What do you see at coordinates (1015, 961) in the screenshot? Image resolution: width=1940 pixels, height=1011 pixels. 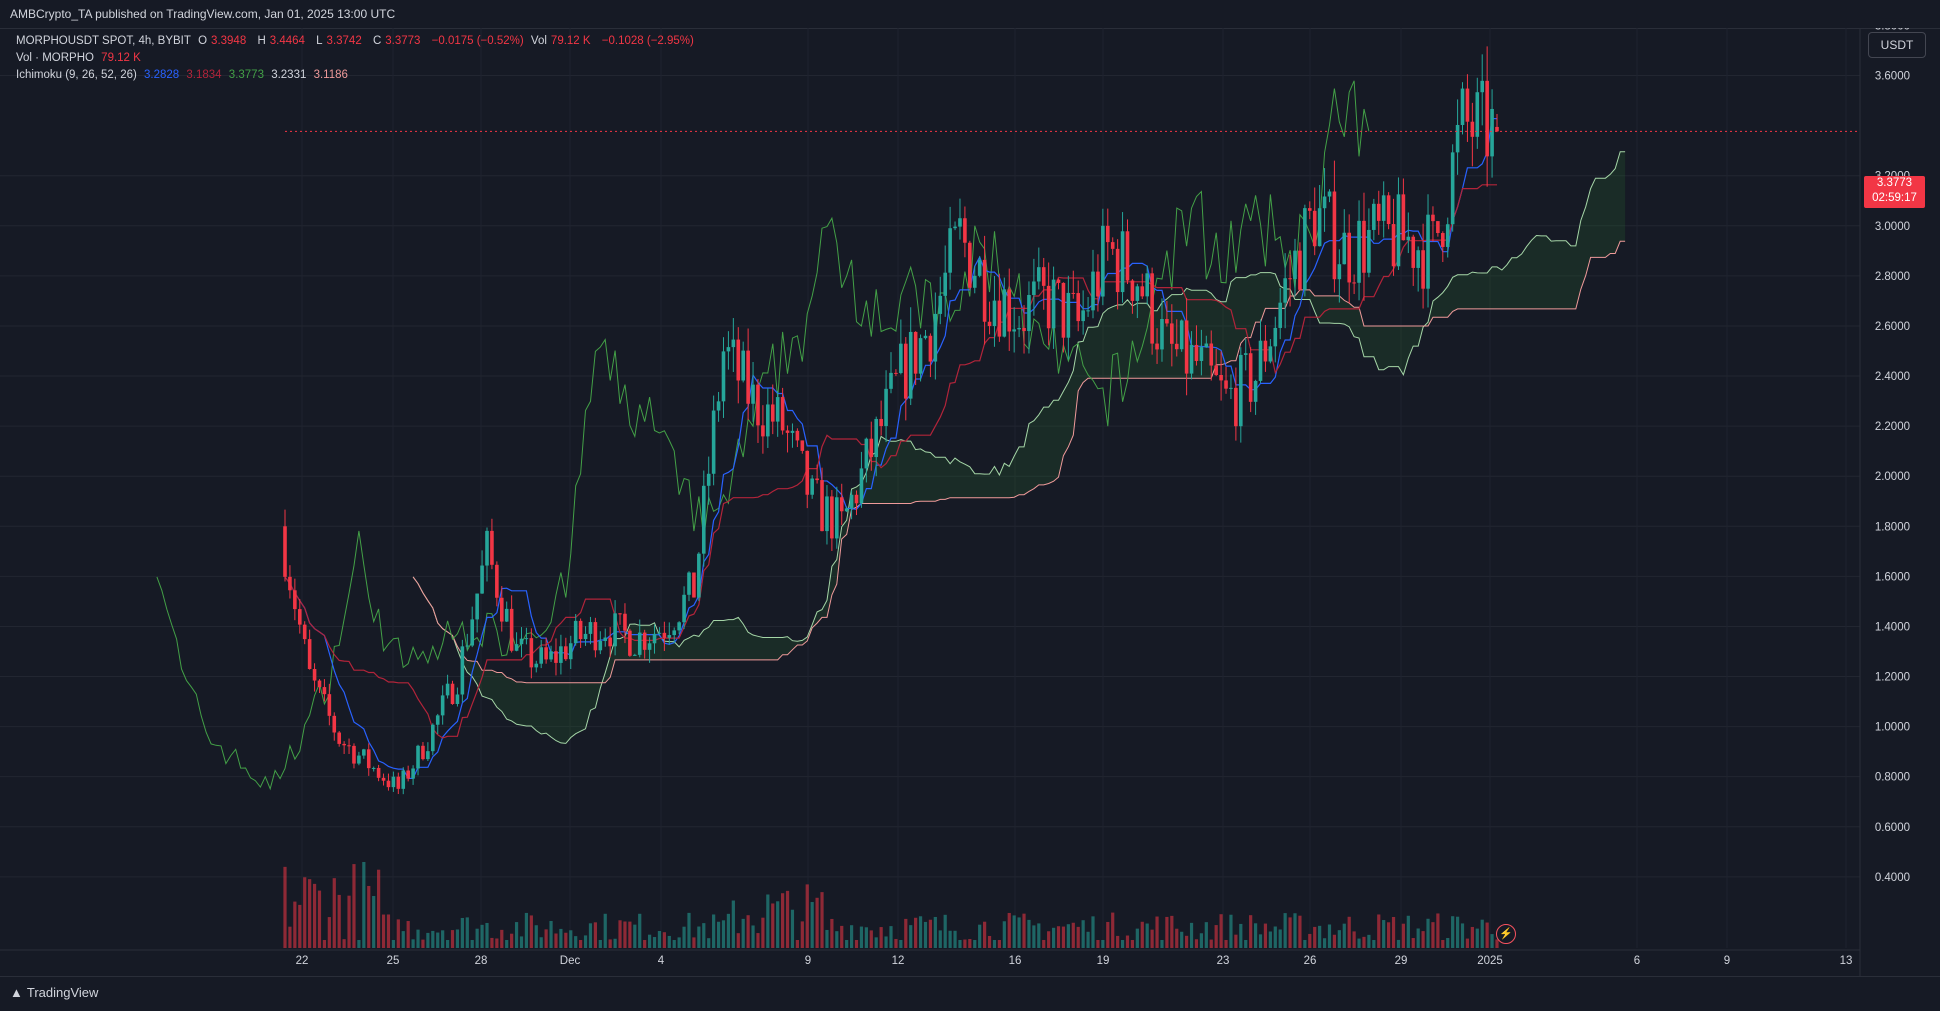 I see `time-tick-label: 16` at bounding box center [1015, 961].